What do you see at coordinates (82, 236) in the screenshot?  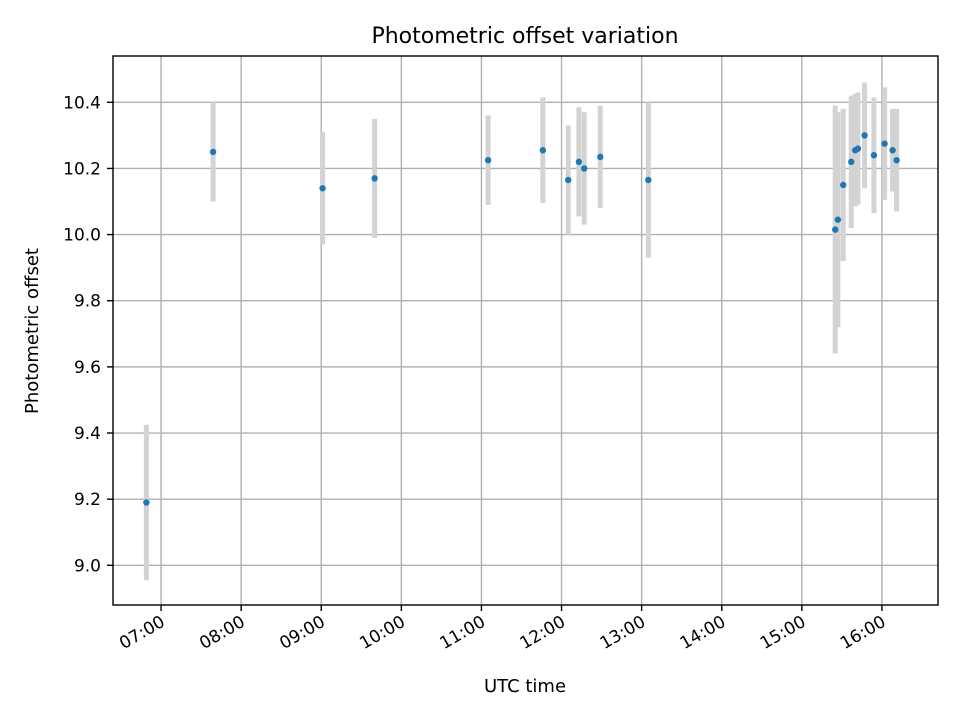 I see `y-tick-label: 10.0` at bounding box center [82, 236].